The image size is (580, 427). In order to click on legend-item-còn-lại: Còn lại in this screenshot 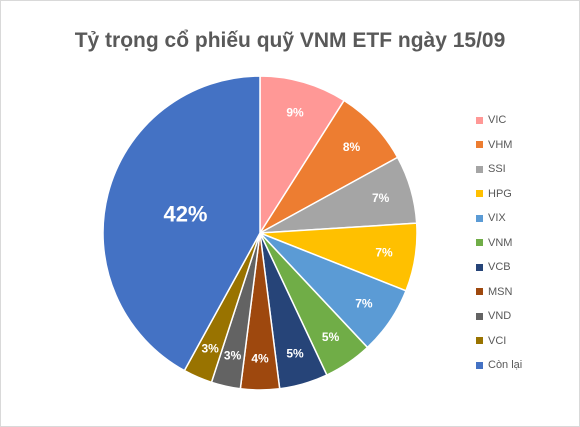, I will do `click(526, 365)`.